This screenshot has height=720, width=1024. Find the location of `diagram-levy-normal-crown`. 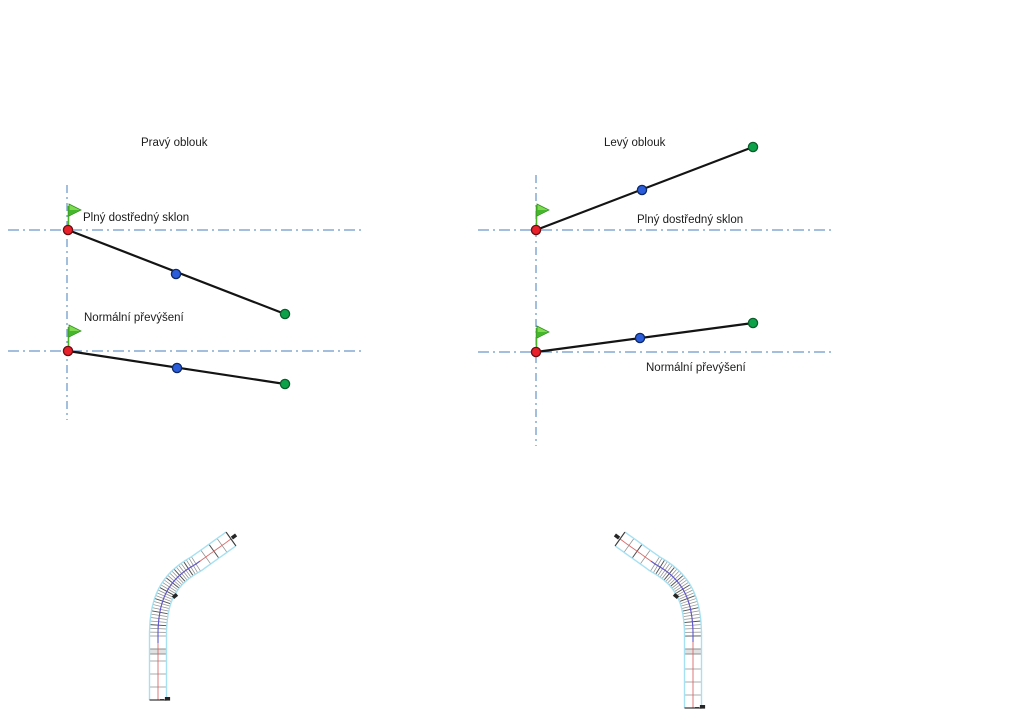

diagram-levy-normal-crown is located at coordinates (644, 337).